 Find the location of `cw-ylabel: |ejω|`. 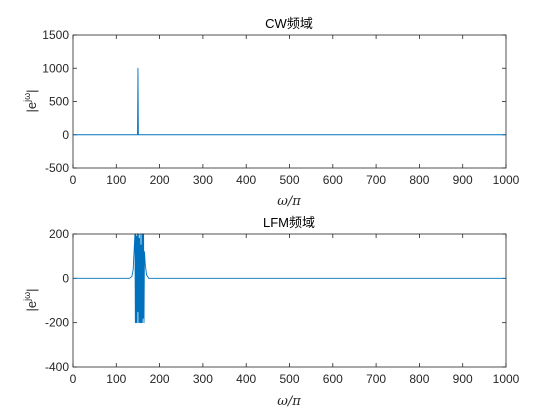

cw-ylabel: |ejω| is located at coordinates (30, 100).